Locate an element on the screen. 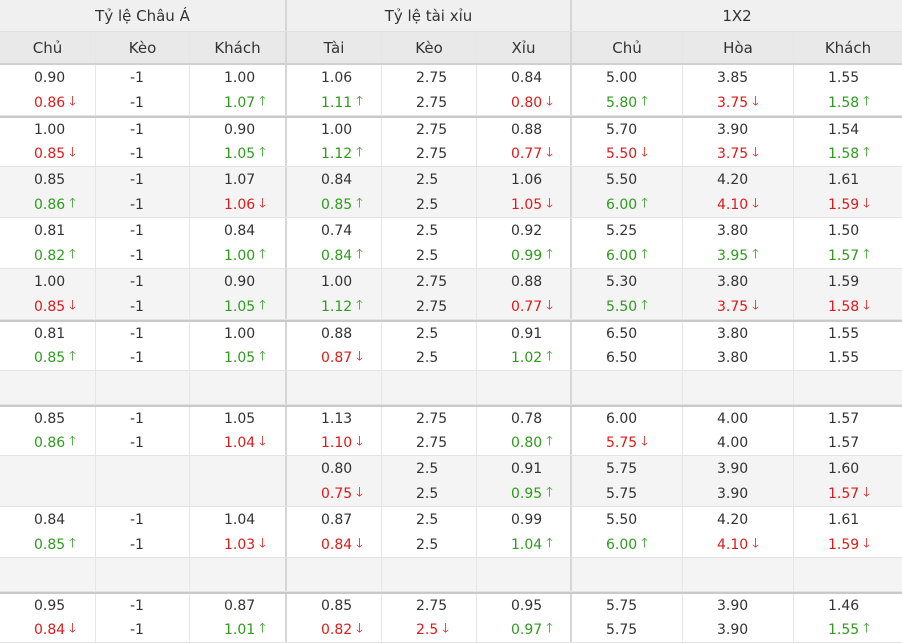  odds-cell-total-line: 2.75 2.5 🡓 is located at coordinates (429, 618).